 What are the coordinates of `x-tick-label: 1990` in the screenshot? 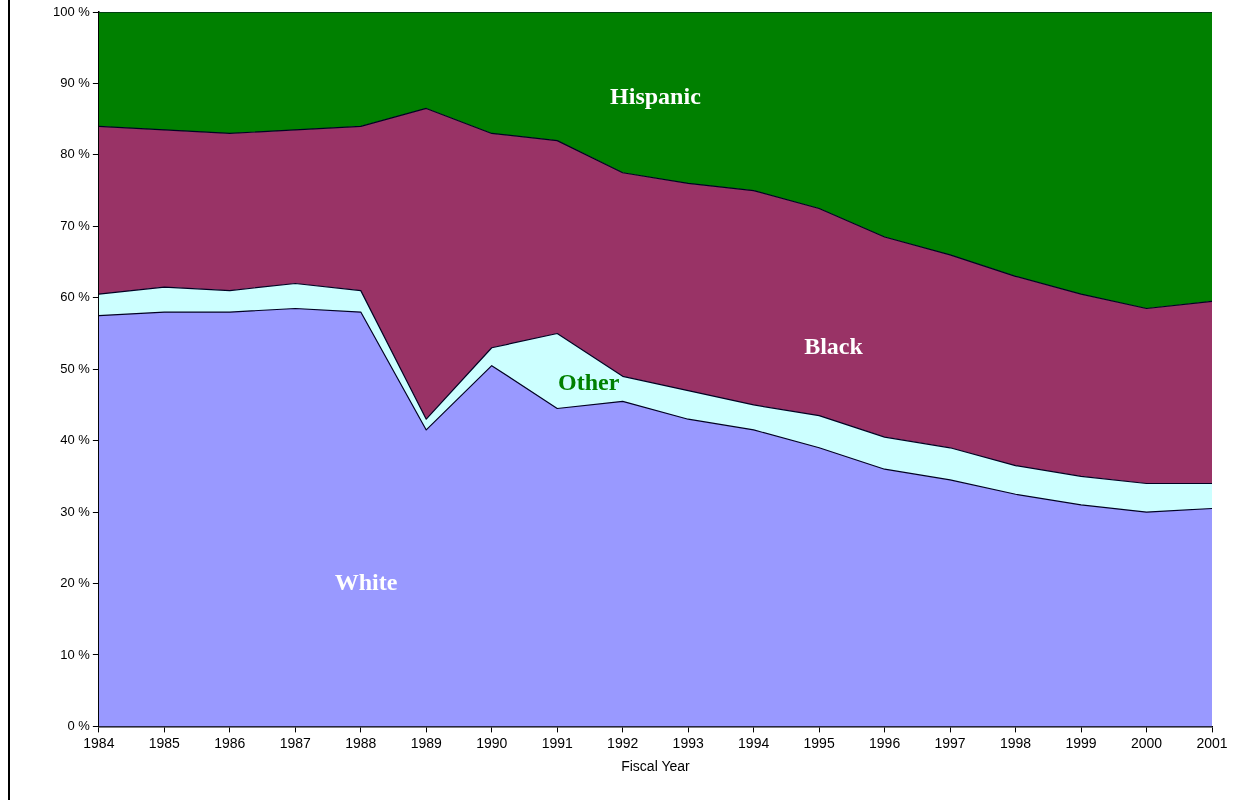 It's located at (492, 742).